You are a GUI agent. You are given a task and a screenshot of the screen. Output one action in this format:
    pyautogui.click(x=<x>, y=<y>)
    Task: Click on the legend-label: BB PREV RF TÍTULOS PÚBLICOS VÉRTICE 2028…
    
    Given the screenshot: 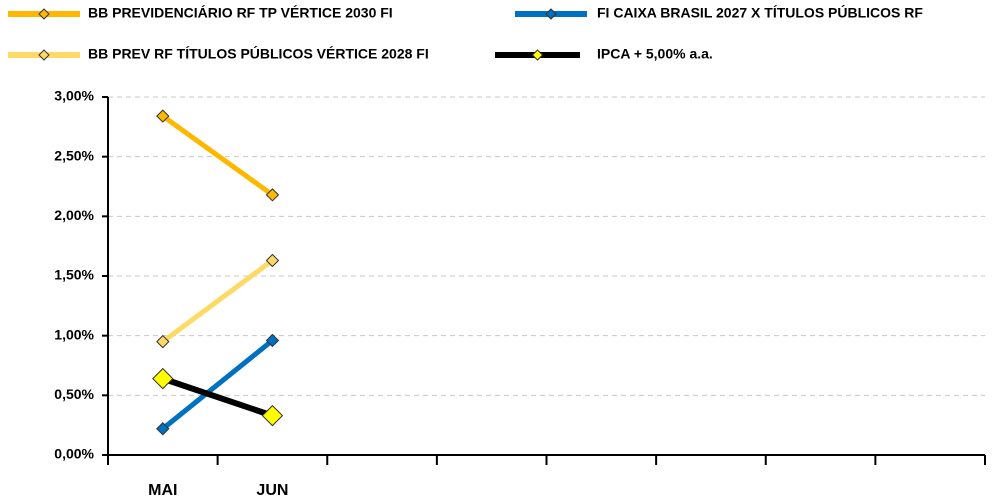 What is the action you would take?
    pyautogui.click(x=258, y=53)
    